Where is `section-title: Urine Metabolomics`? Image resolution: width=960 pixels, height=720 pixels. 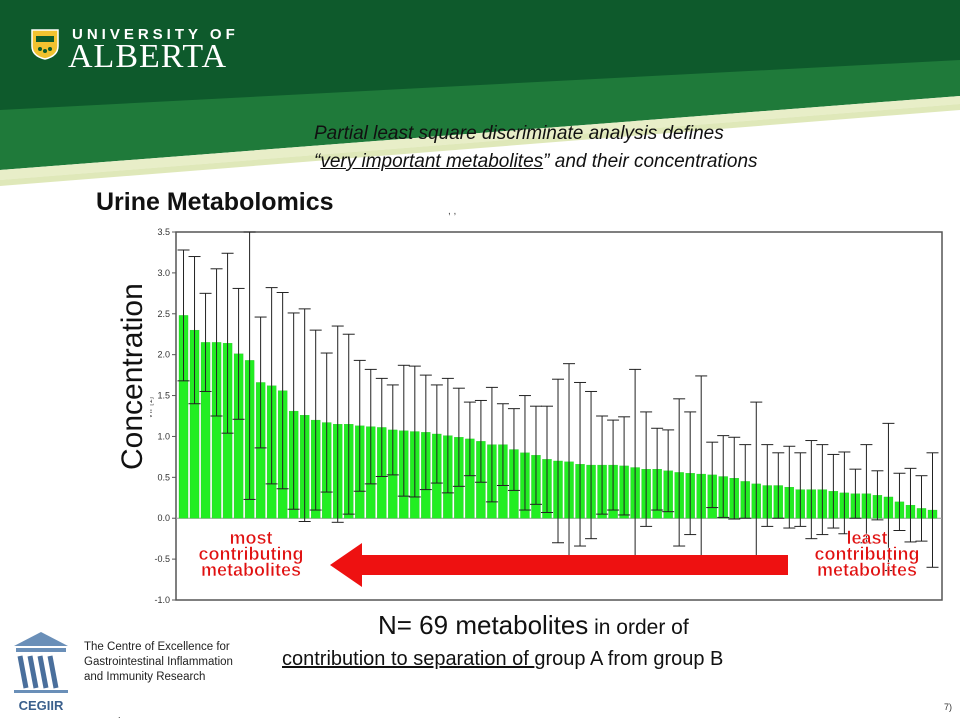
section-title: Urine Metabolomics is located at coordinates (215, 202).